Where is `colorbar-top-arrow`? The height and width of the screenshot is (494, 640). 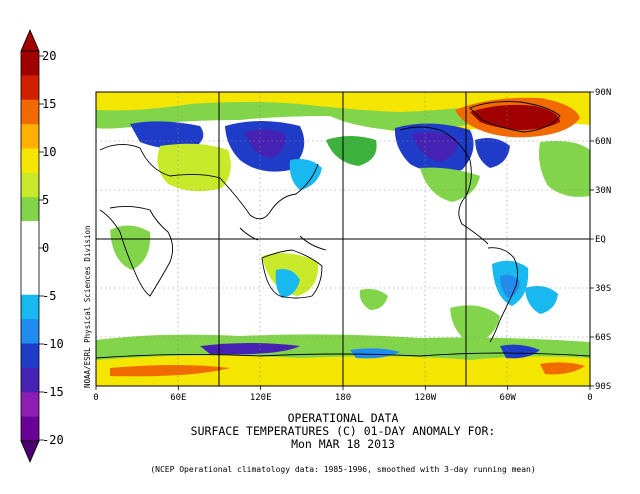
colorbar-top-arrow is located at coordinates (30, 40).